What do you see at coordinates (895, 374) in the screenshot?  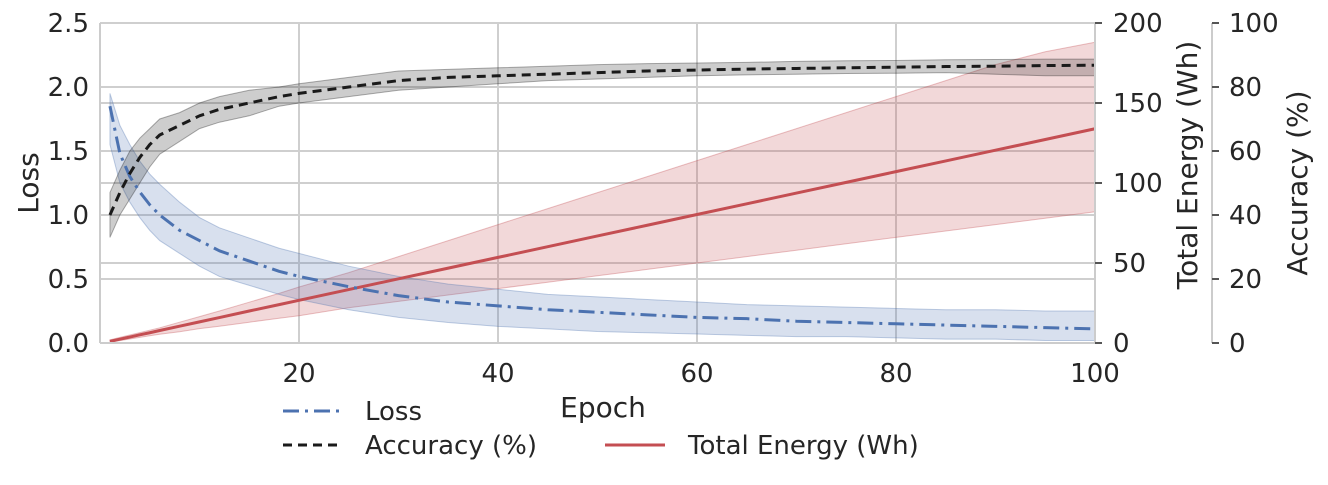 I see `x-tick-label: 80` at bounding box center [895, 374].